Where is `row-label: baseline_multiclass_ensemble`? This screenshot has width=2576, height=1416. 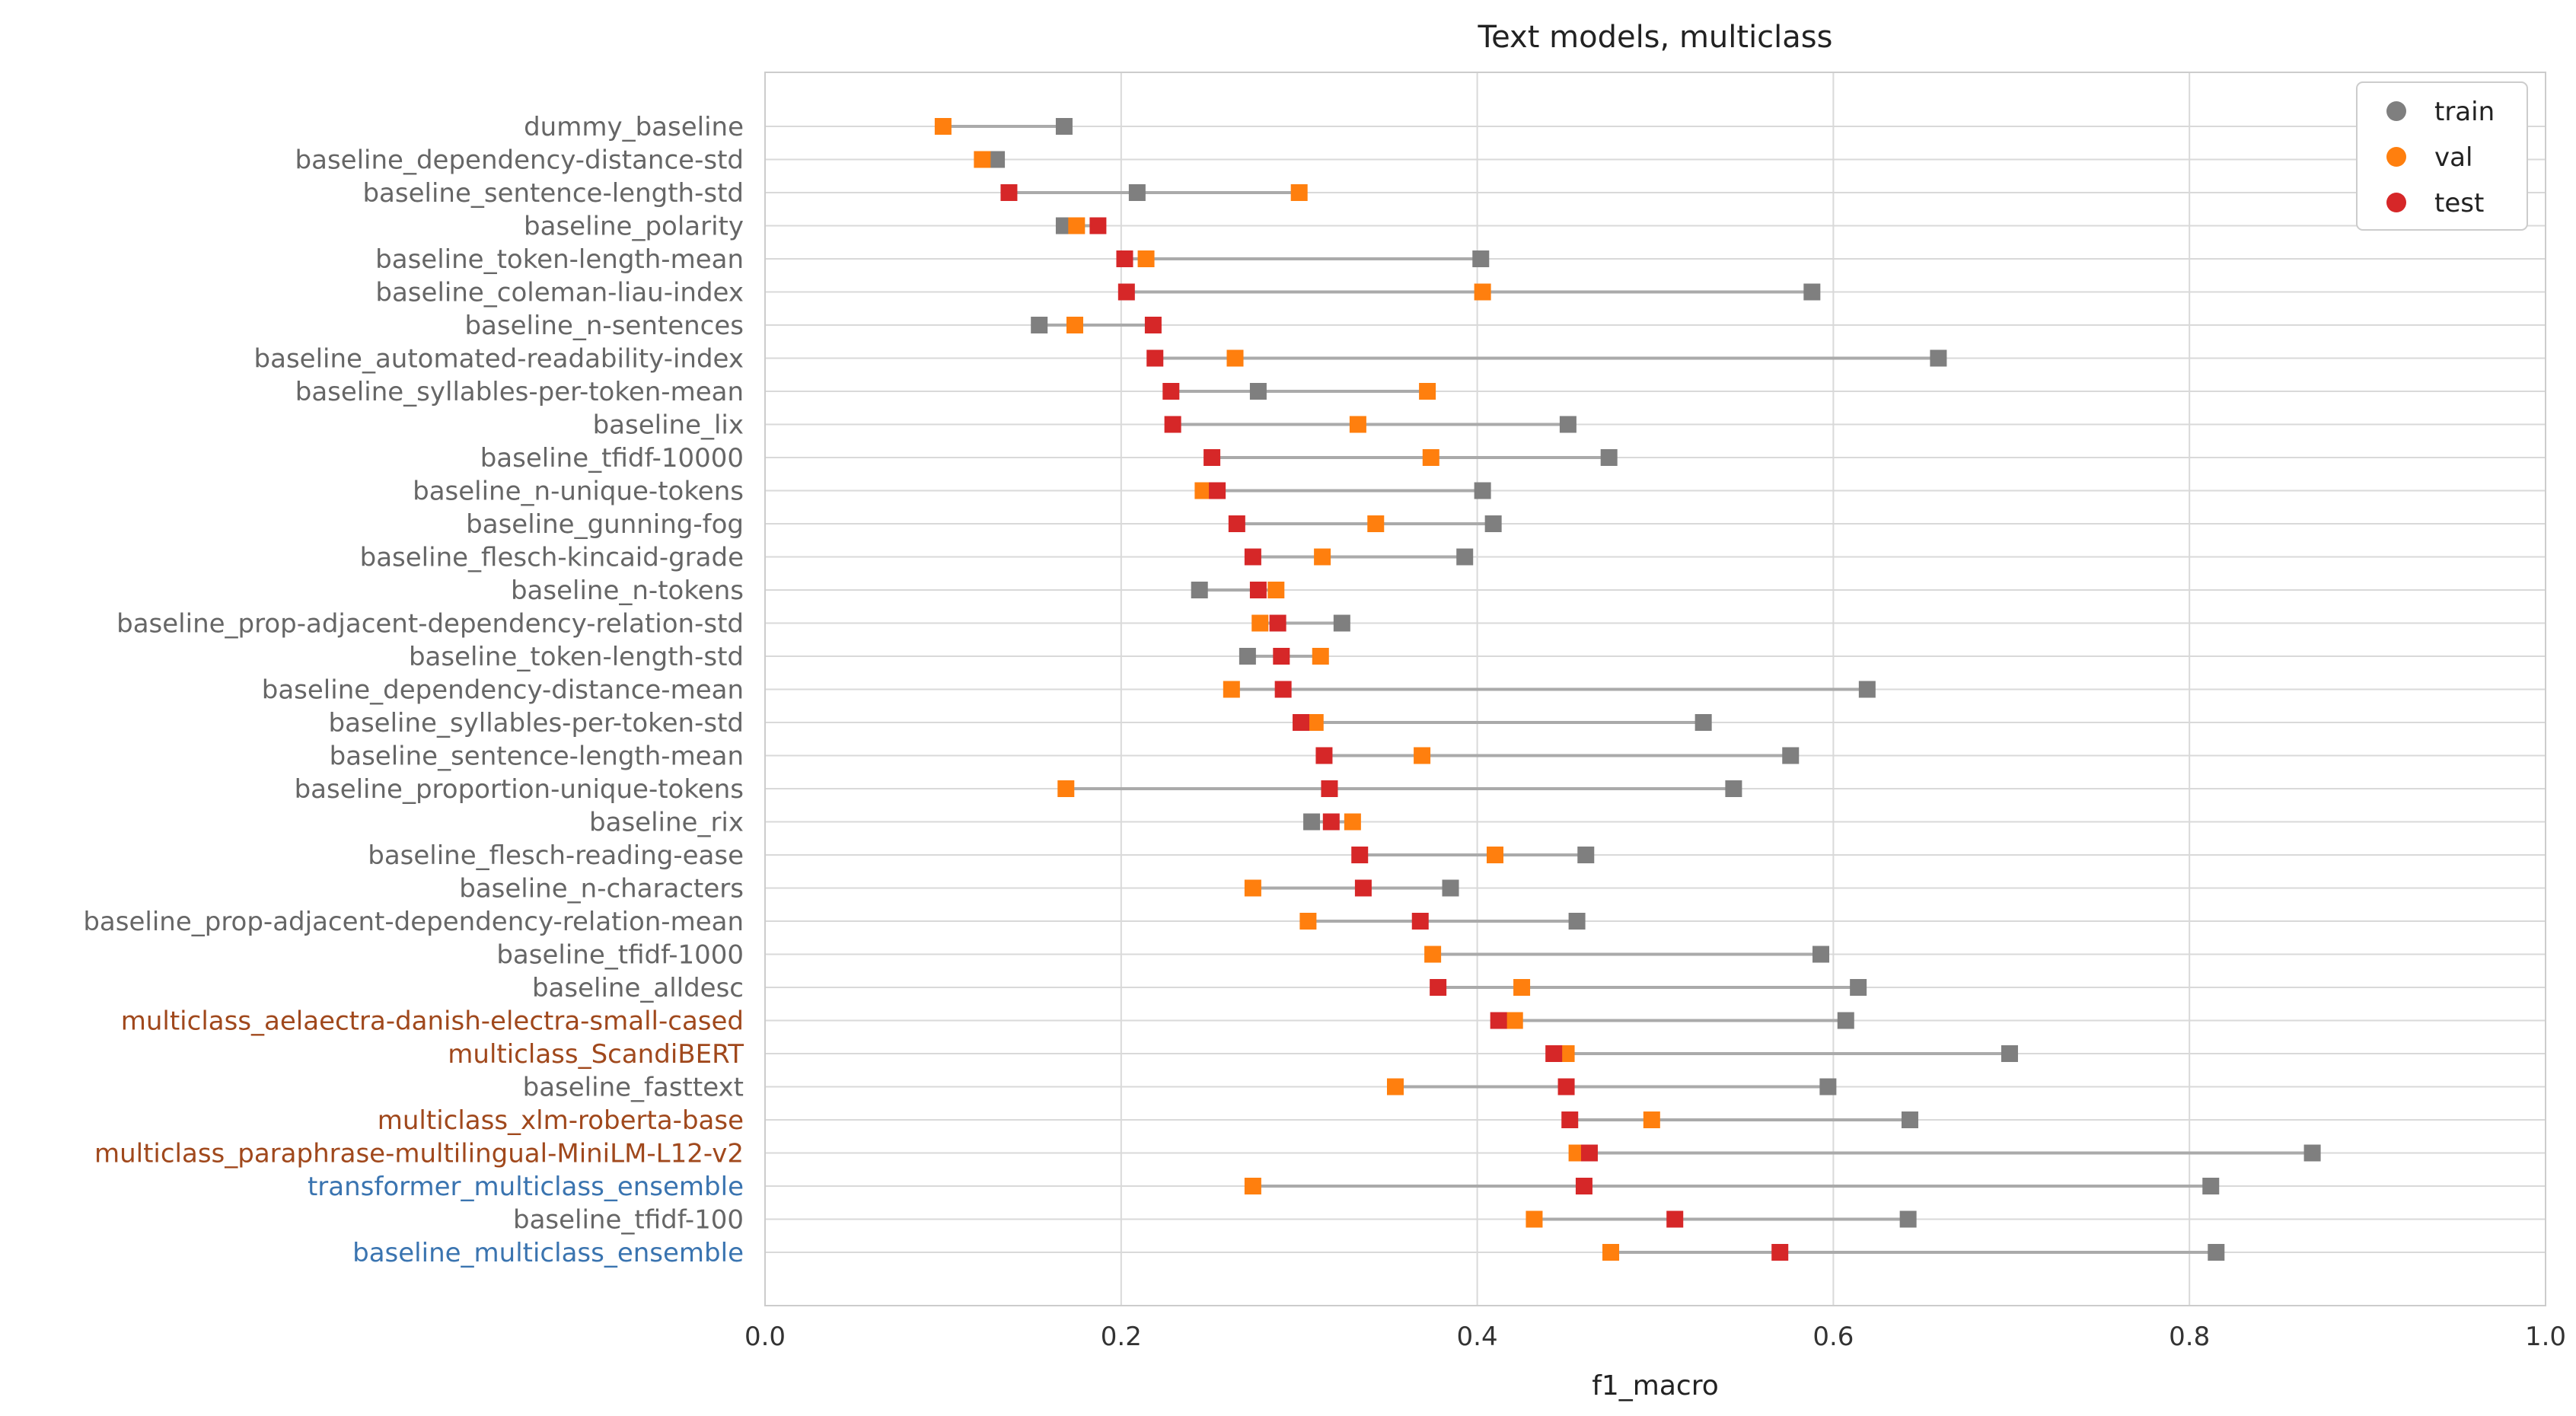
row-label: baseline_multiclass_ensemble is located at coordinates (548, 1253).